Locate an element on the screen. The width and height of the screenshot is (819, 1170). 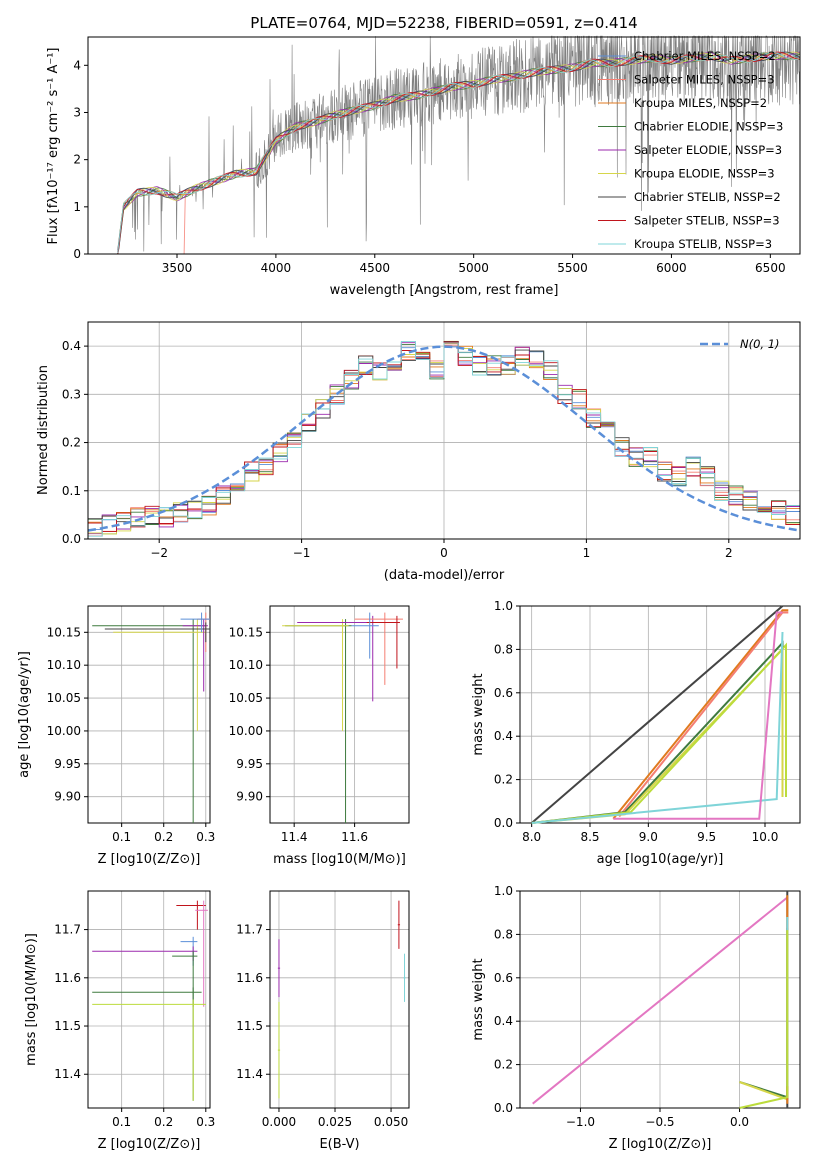
y-tick-label: 1 is located at coordinates (77, 207).